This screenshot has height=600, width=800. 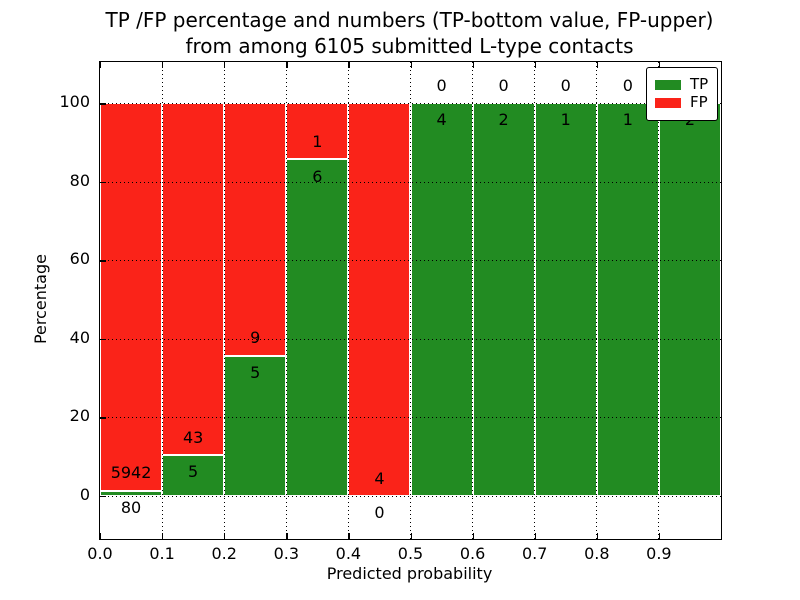 What do you see at coordinates (681, 102) in the screenshot?
I see `legend-item-fp: FP` at bounding box center [681, 102].